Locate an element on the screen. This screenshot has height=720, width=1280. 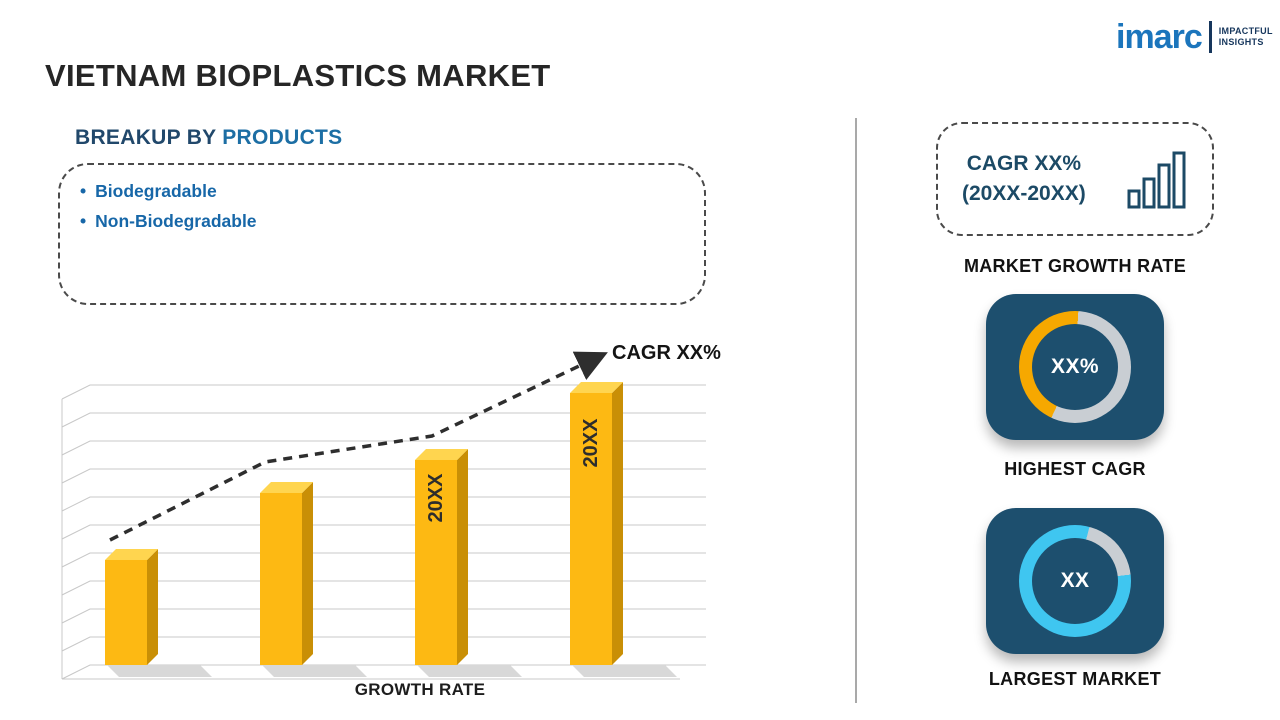
highest-cagr-donut-gauge: XX% is located at coordinates (1075, 367).